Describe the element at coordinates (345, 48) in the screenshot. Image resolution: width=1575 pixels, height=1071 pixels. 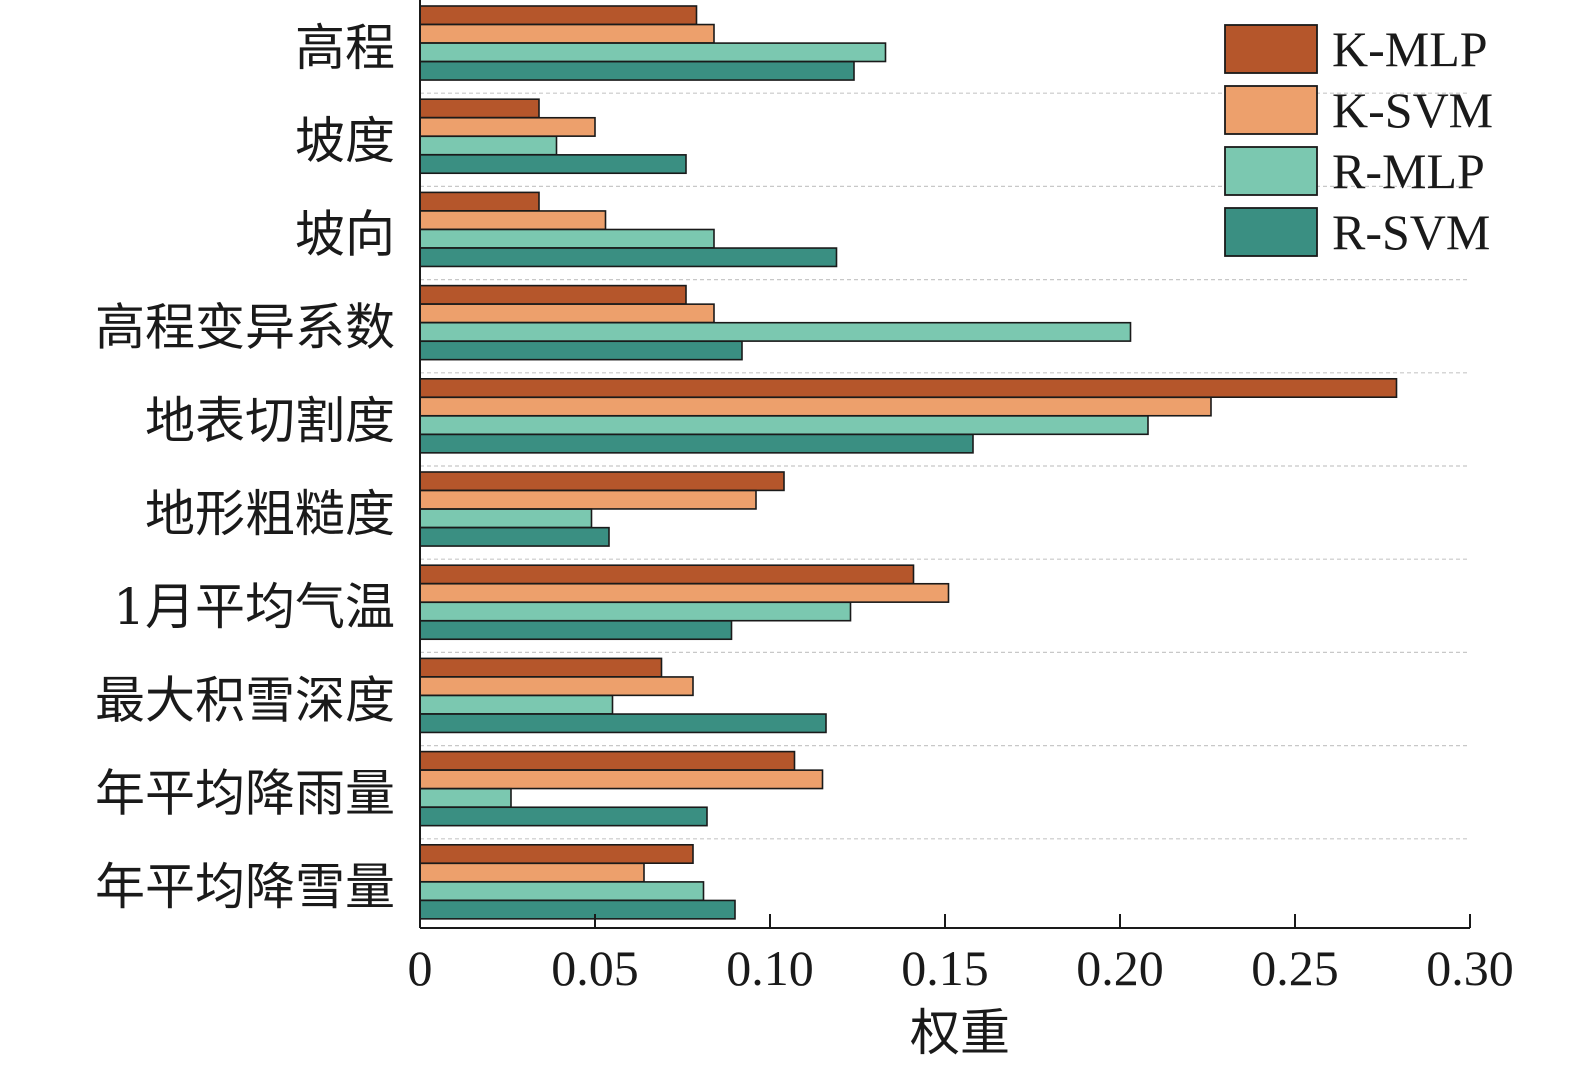
I see `category-label: 高程` at that location.